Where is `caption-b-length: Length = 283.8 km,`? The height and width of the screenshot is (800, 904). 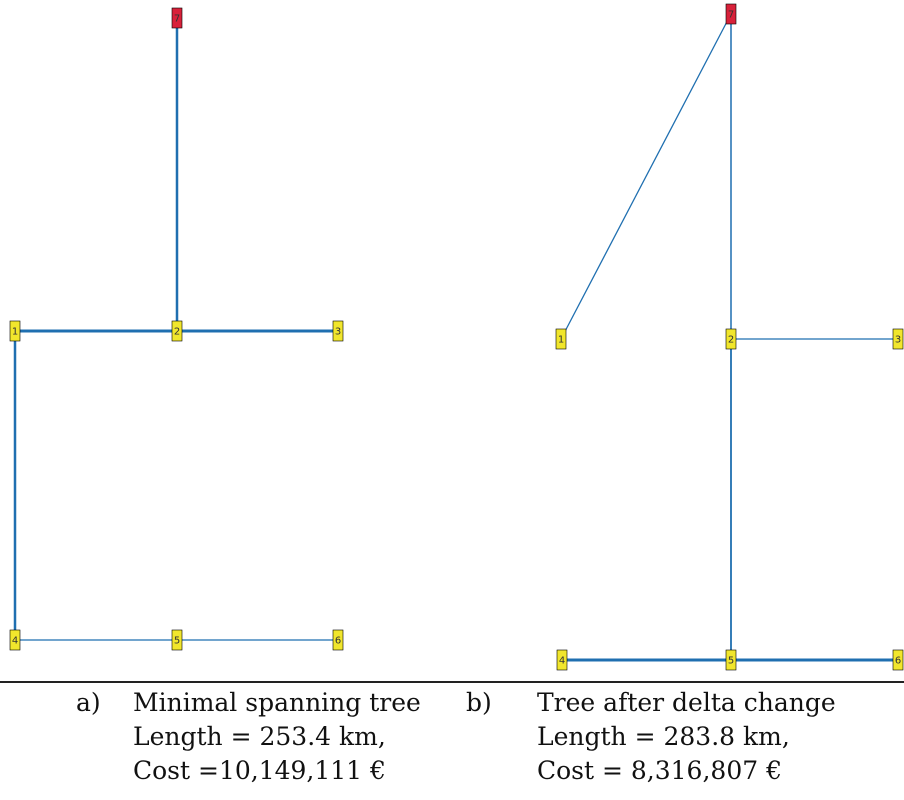
caption-b-length: Length = 283.8 km, is located at coordinates (663, 736).